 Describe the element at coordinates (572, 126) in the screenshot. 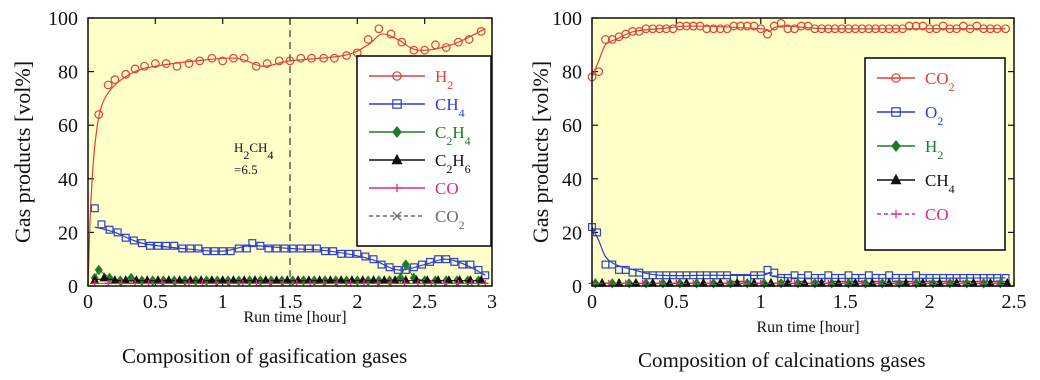

I see `calcination-y-tick-label: 60` at that location.